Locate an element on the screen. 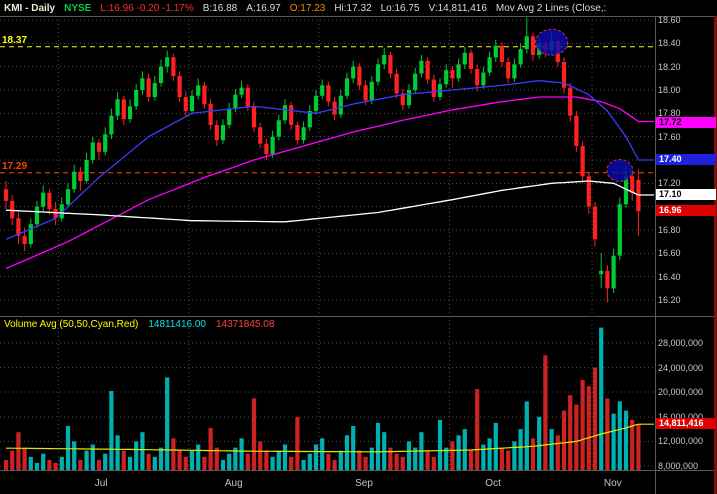 This screenshot has height=494, width=717. volume-avg-red-value: 14371845.08 is located at coordinates (245, 324).